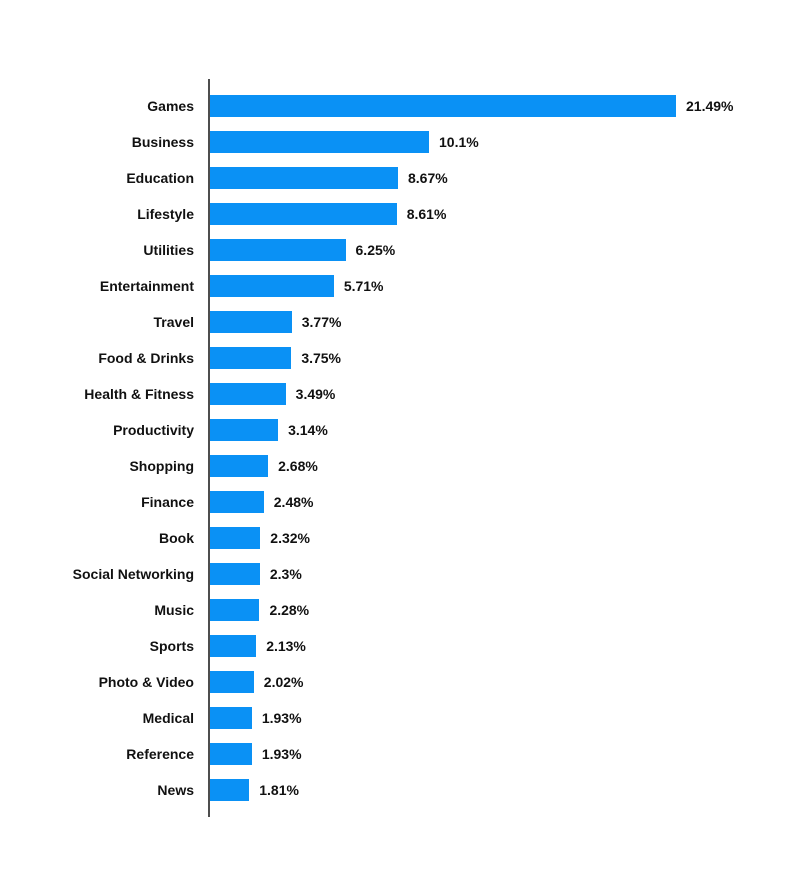 The image size is (800, 874). What do you see at coordinates (443, 502) in the screenshot?
I see `bar-track: 2.48%` at bounding box center [443, 502].